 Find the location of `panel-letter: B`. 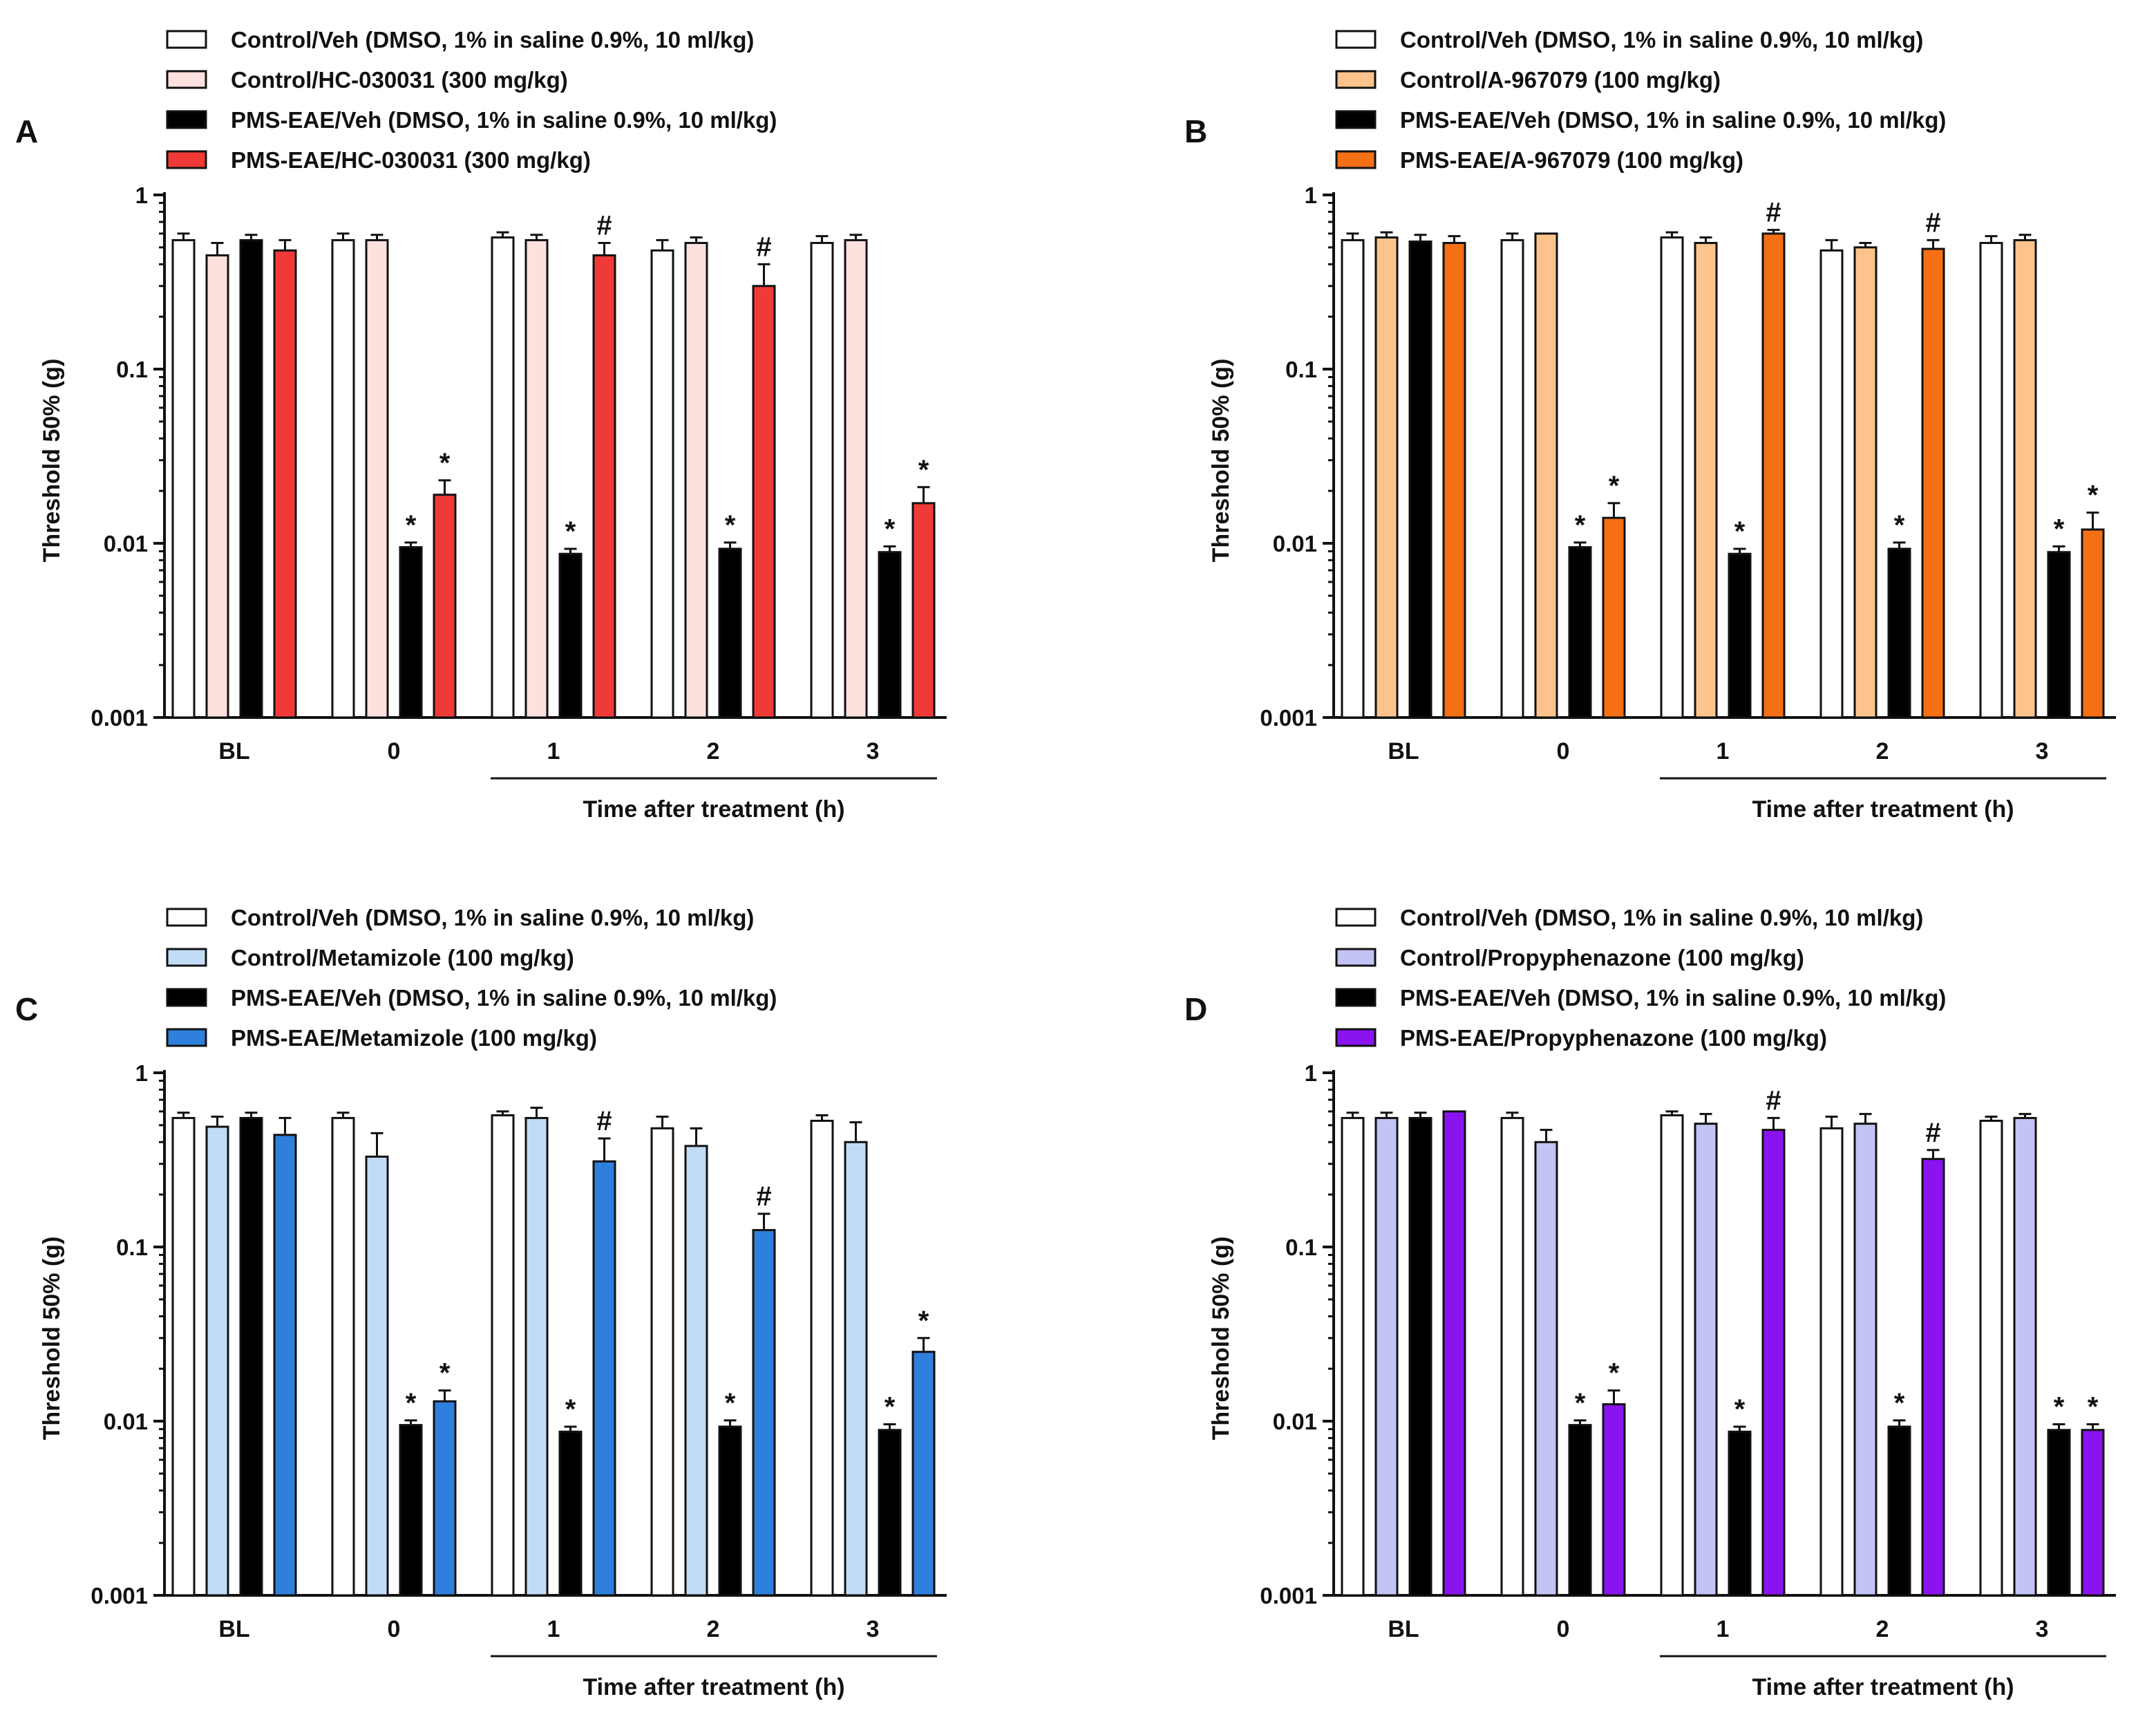

panel-letter: B is located at coordinates (1195, 131).